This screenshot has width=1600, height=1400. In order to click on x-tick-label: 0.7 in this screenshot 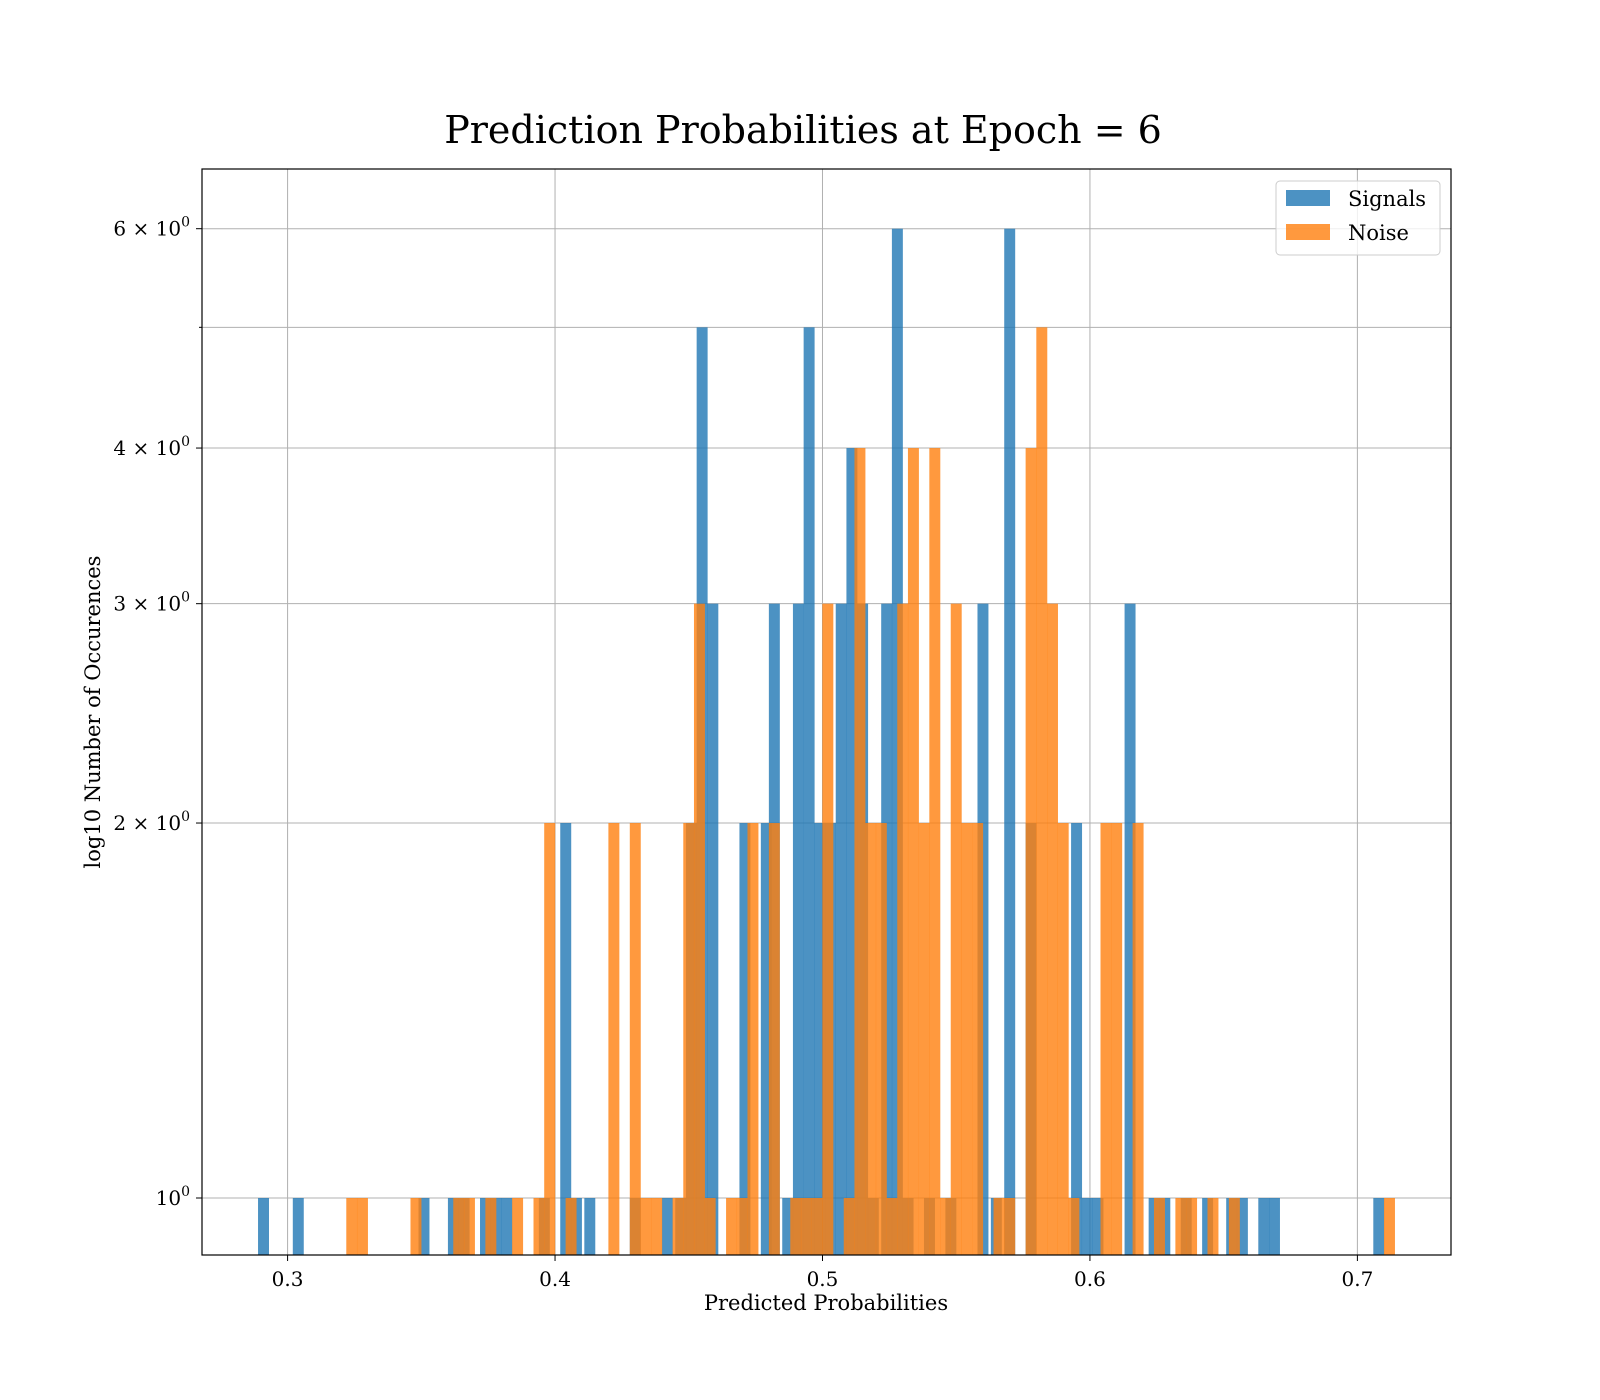, I will do `click(1357, 1279)`.